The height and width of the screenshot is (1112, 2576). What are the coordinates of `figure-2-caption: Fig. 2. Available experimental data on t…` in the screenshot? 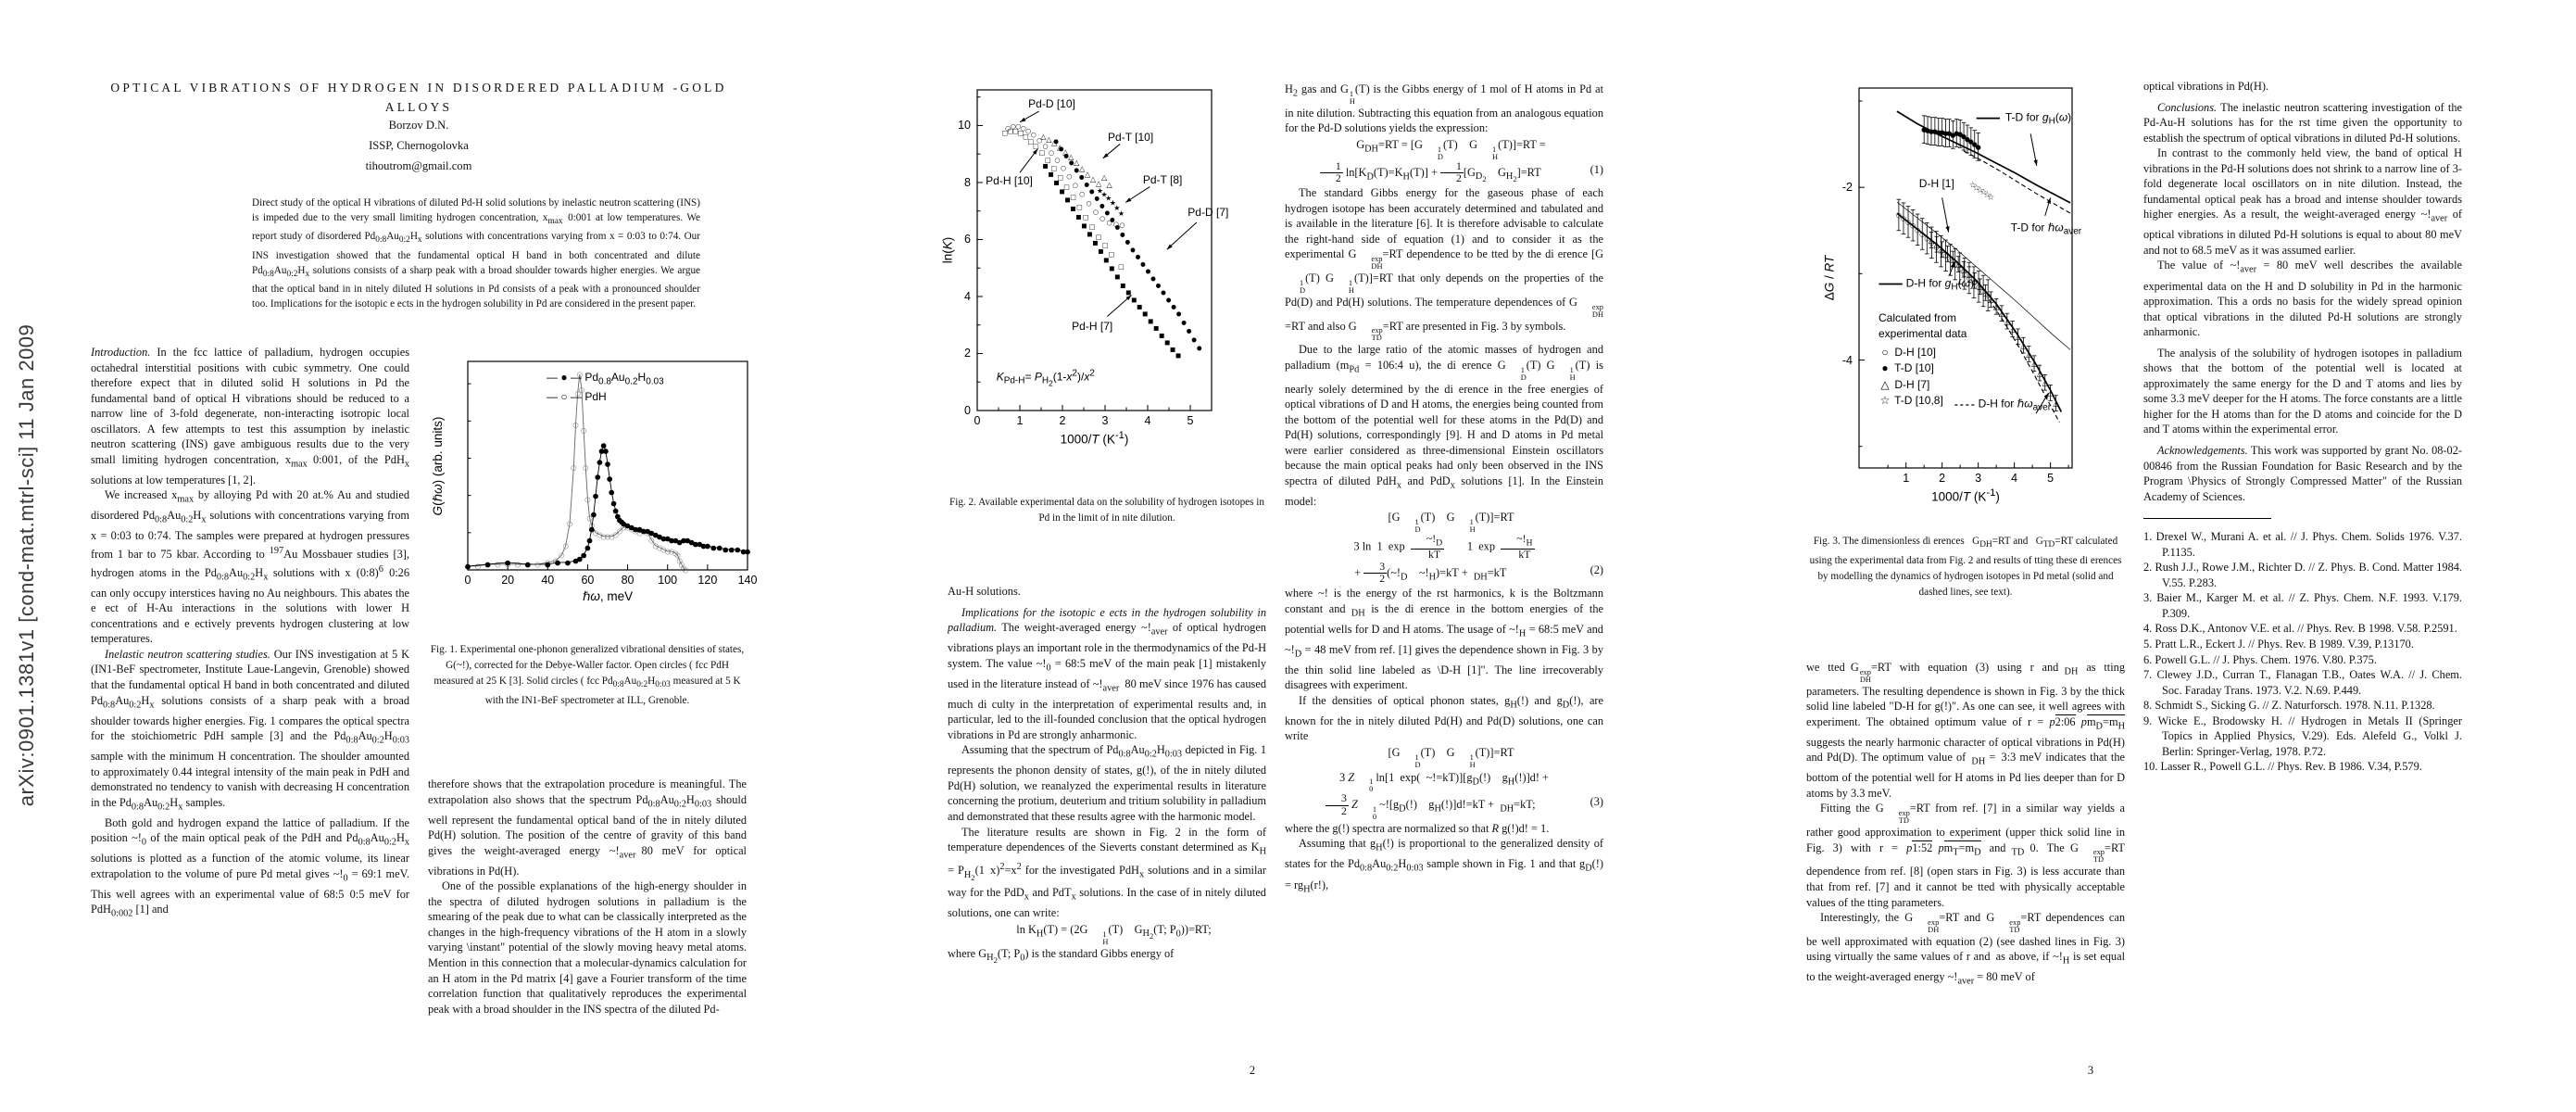 It's located at (1106, 510).